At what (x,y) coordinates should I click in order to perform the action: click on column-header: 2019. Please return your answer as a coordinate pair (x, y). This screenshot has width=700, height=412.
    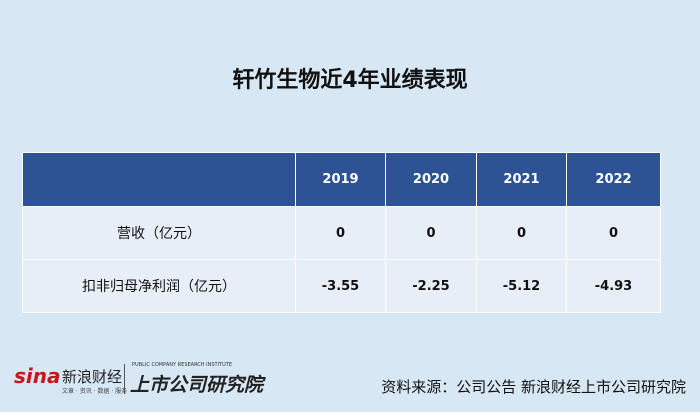
    Looking at the image, I should click on (340, 179).